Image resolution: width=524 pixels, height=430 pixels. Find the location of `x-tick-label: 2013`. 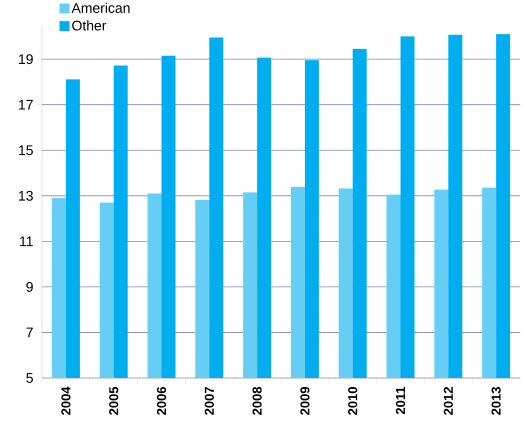

x-tick-label: 2013 is located at coordinates (496, 400).